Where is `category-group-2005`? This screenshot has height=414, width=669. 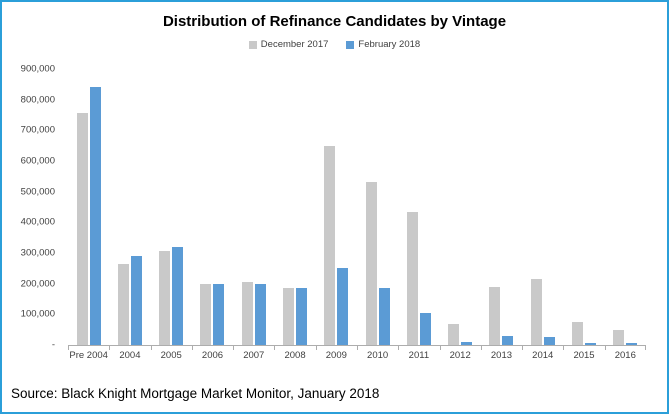 category-group-2005 is located at coordinates (171, 296).